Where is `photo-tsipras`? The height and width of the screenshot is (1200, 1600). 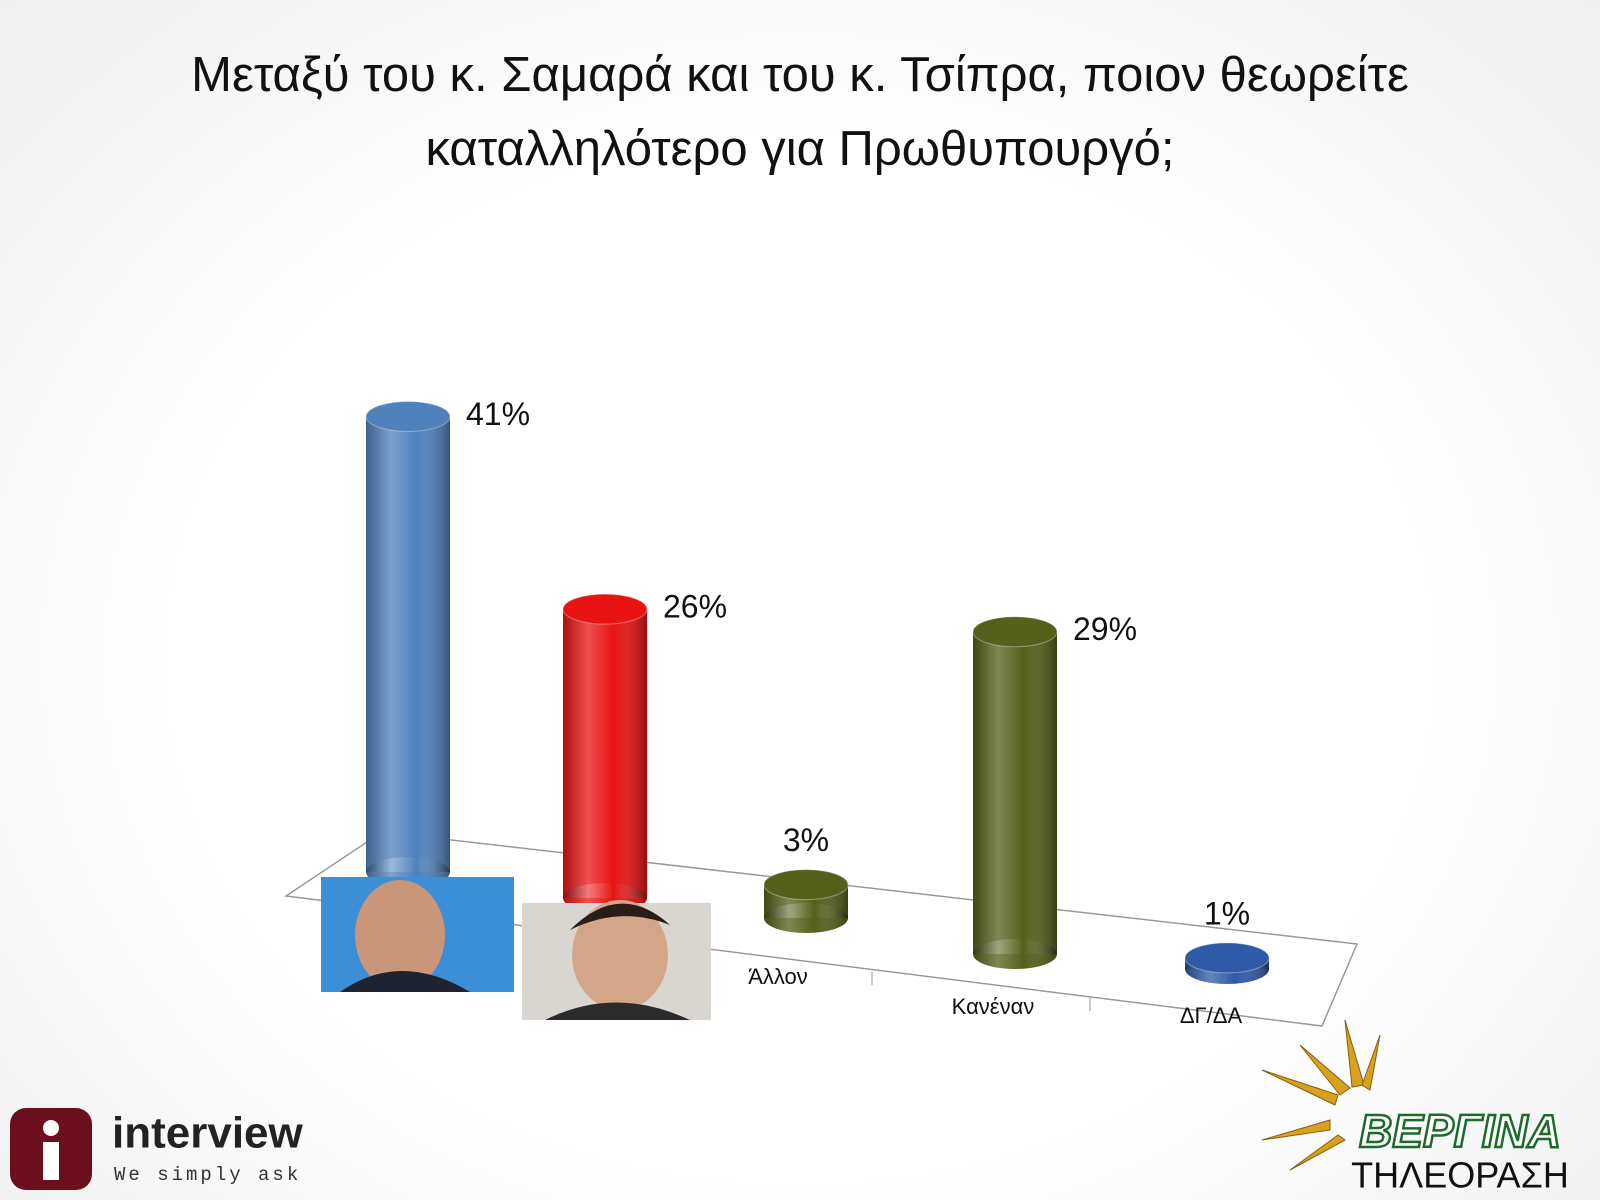
photo-tsipras is located at coordinates (616, 960).